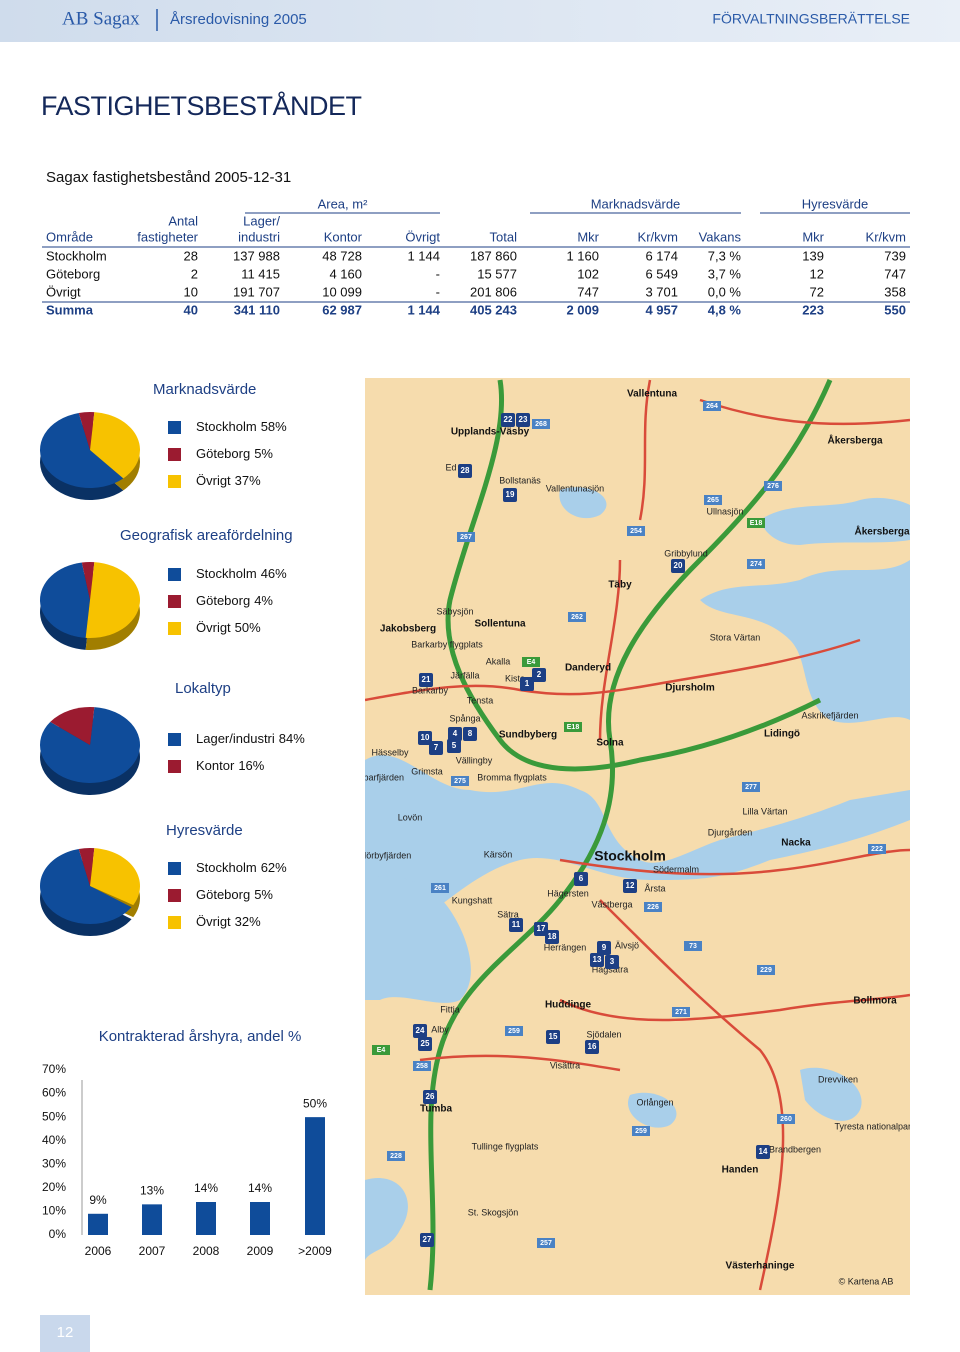  I want to click on header-bar, so click(480, 21).